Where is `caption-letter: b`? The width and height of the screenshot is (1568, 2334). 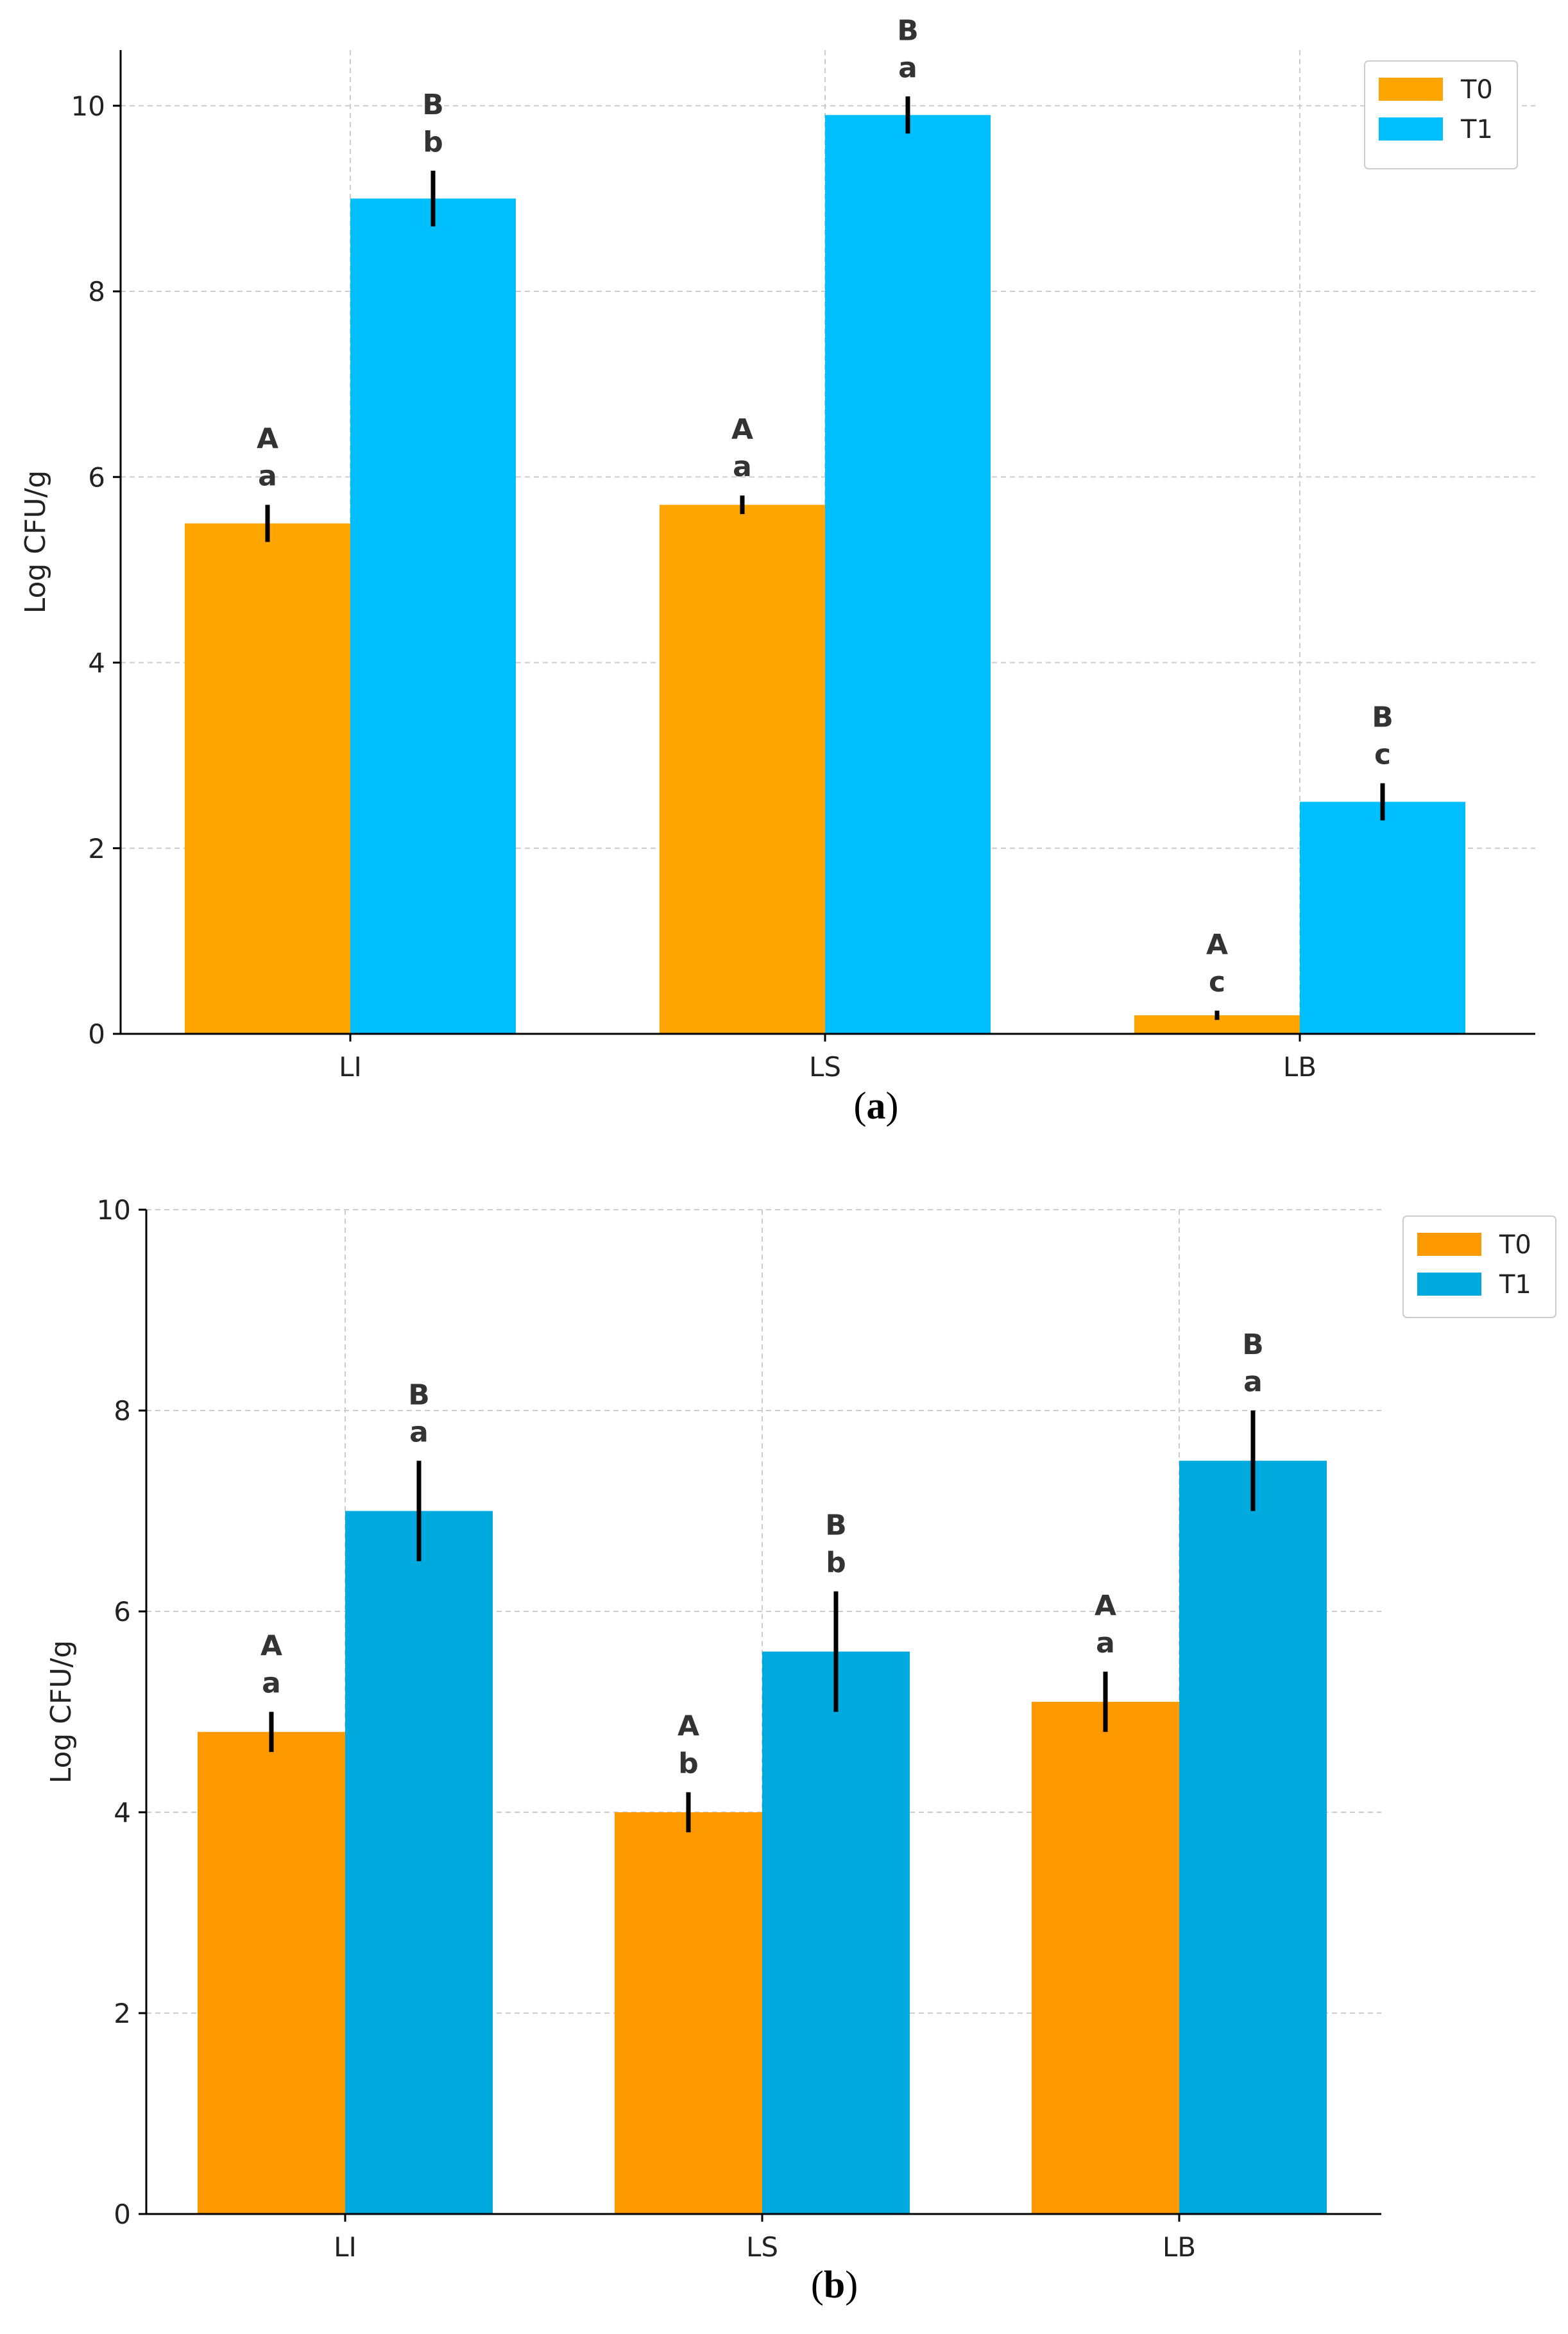
caption-letter: b is located at coordinates (834, 2284).